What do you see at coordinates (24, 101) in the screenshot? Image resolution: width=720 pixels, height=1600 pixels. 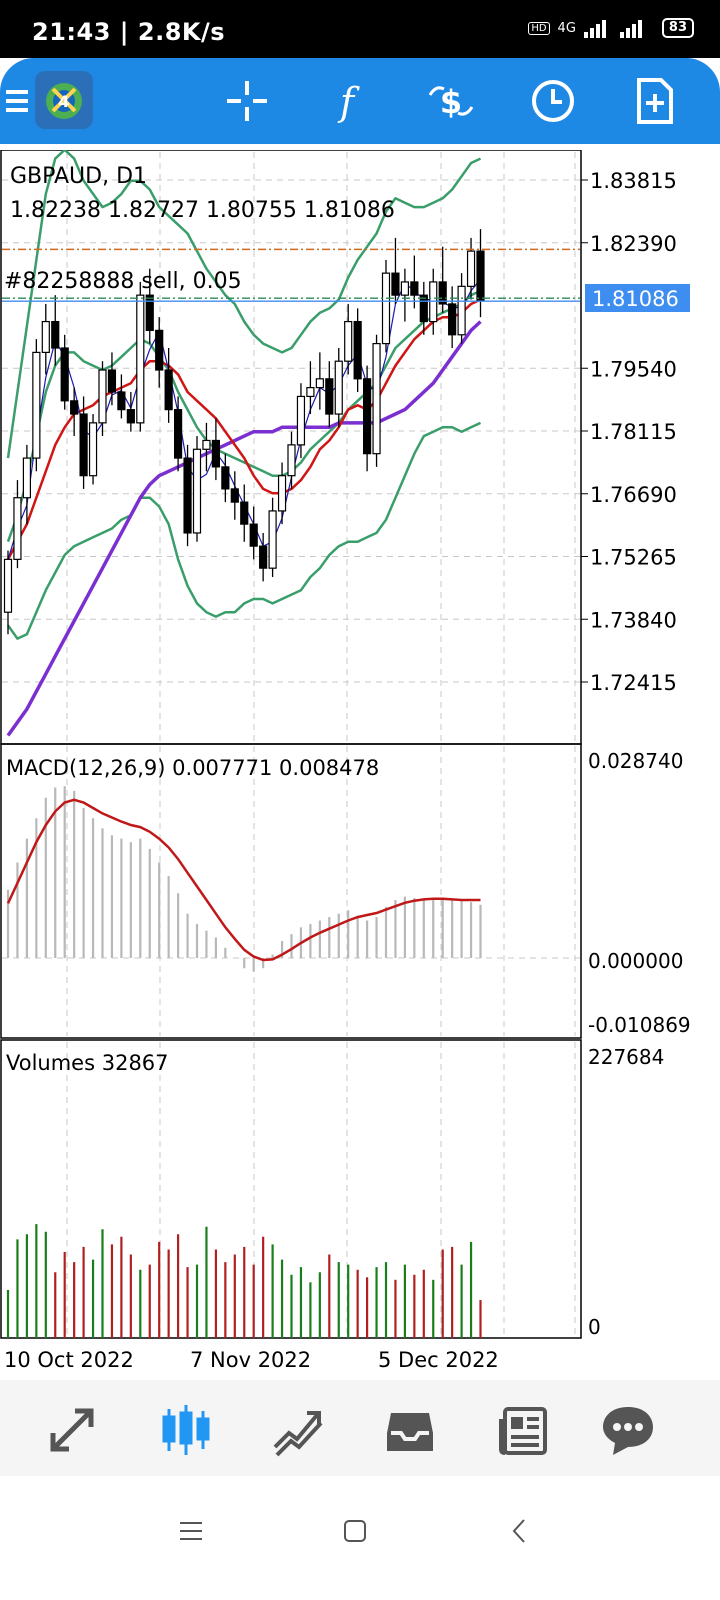 I see `menu-icon` at bounding box center [24, 101].